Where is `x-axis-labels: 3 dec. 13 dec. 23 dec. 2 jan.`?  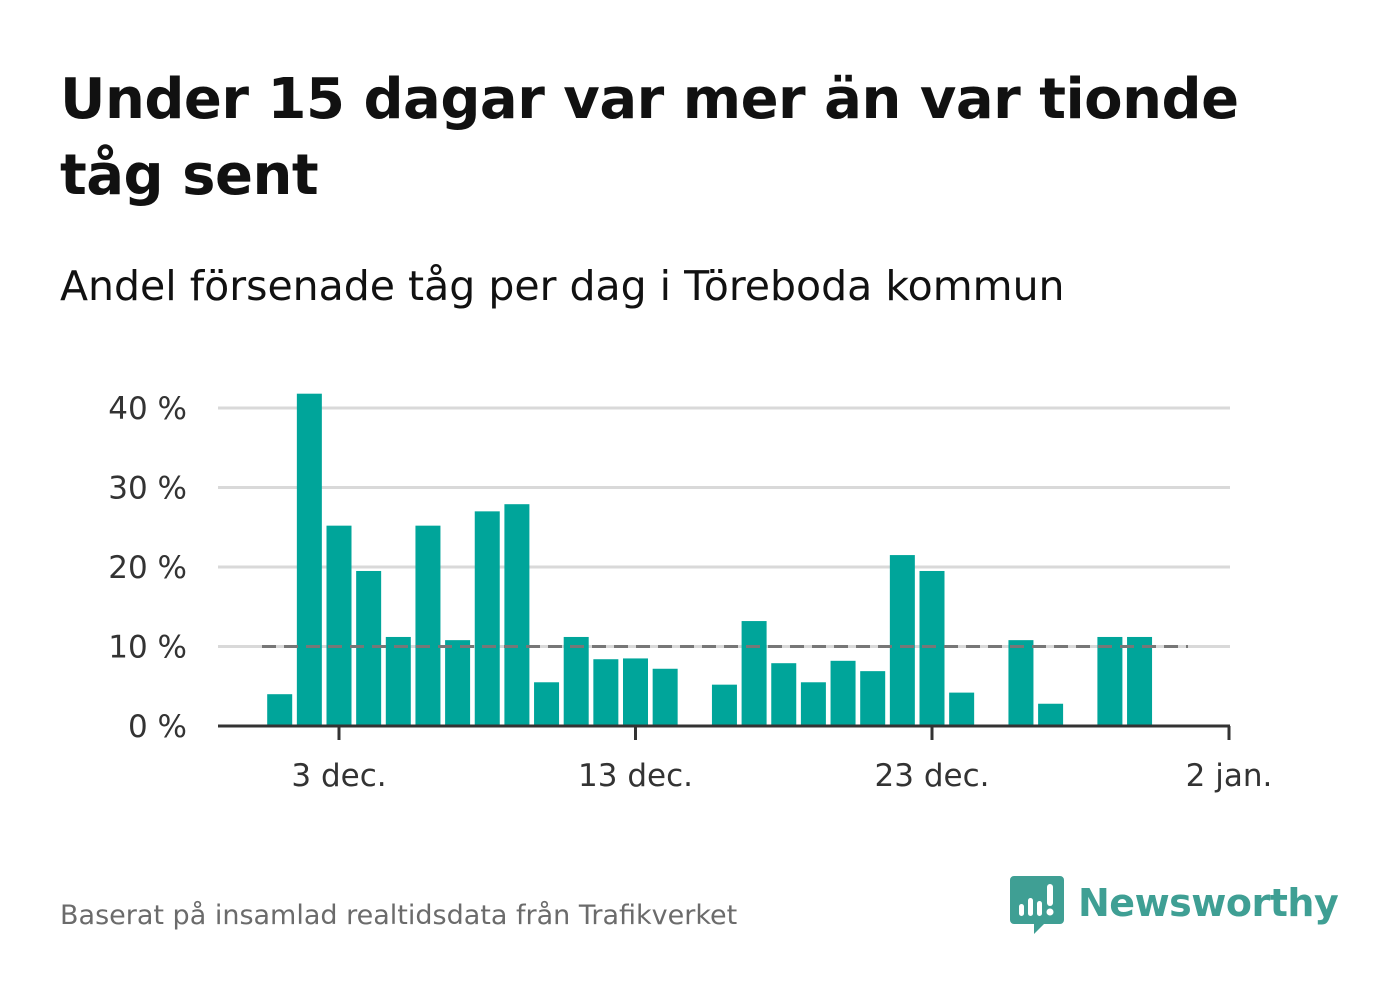 x-axis-labels: 3 dec. 13 dec. 23 dec. 2 jan. is located at coordinates (781, 760).